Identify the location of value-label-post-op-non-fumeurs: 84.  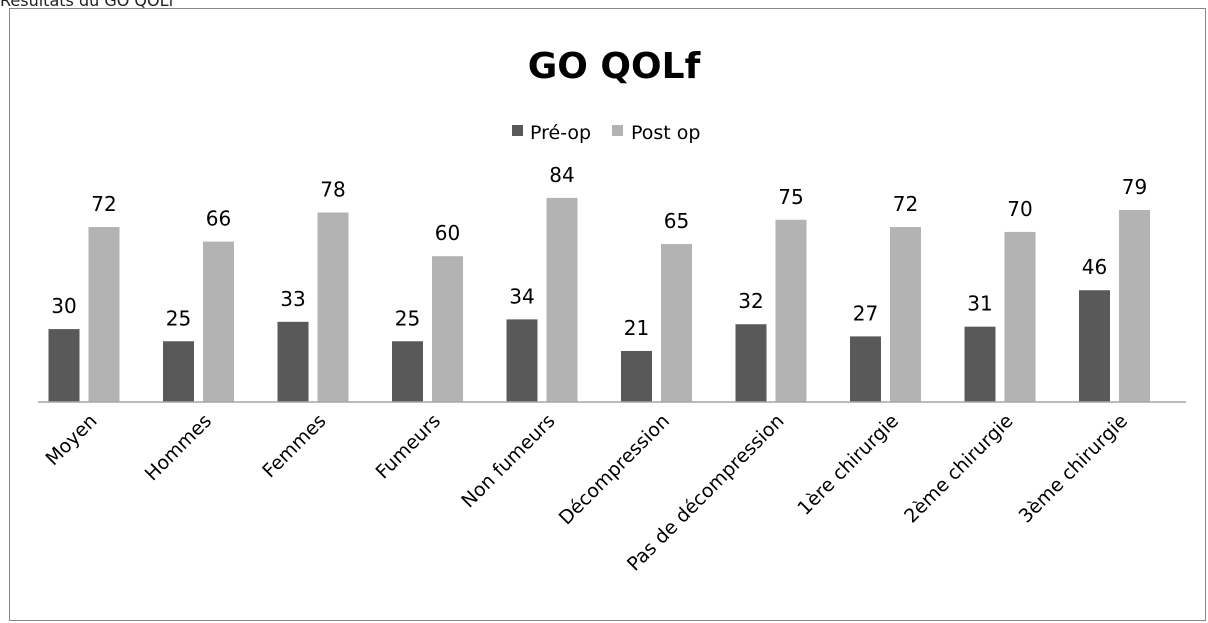
(561, 175).